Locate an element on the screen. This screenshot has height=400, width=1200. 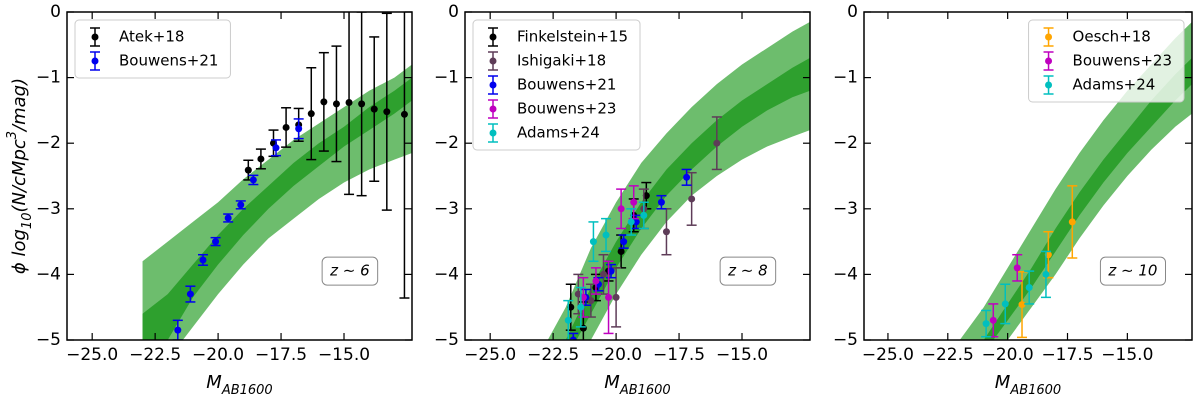
x-axis-label: MAB1600 is located at coordinates (1028, 385).